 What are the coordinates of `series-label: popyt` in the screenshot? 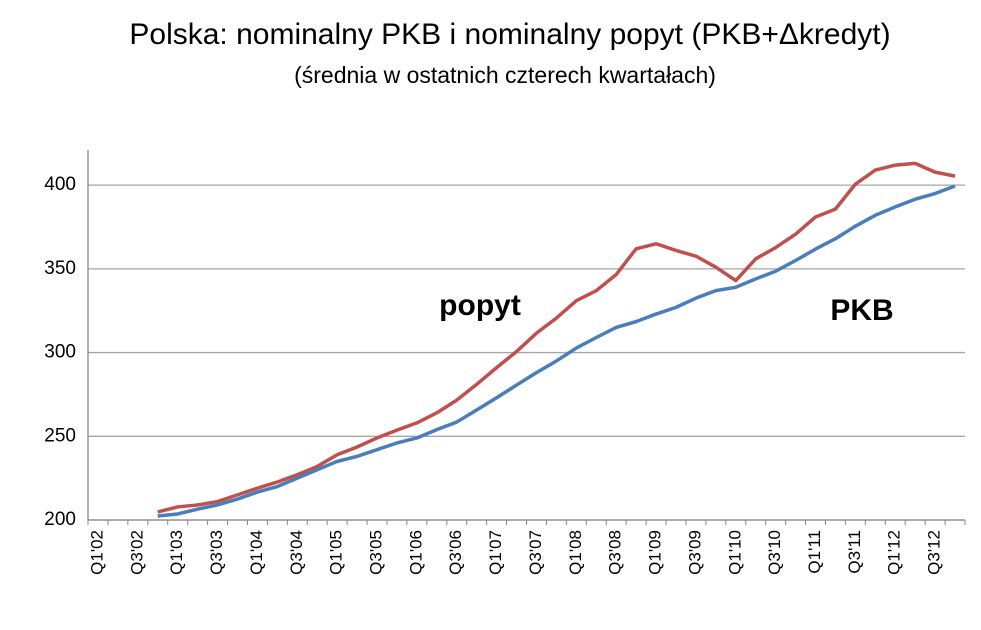 It's located at (480, 305).